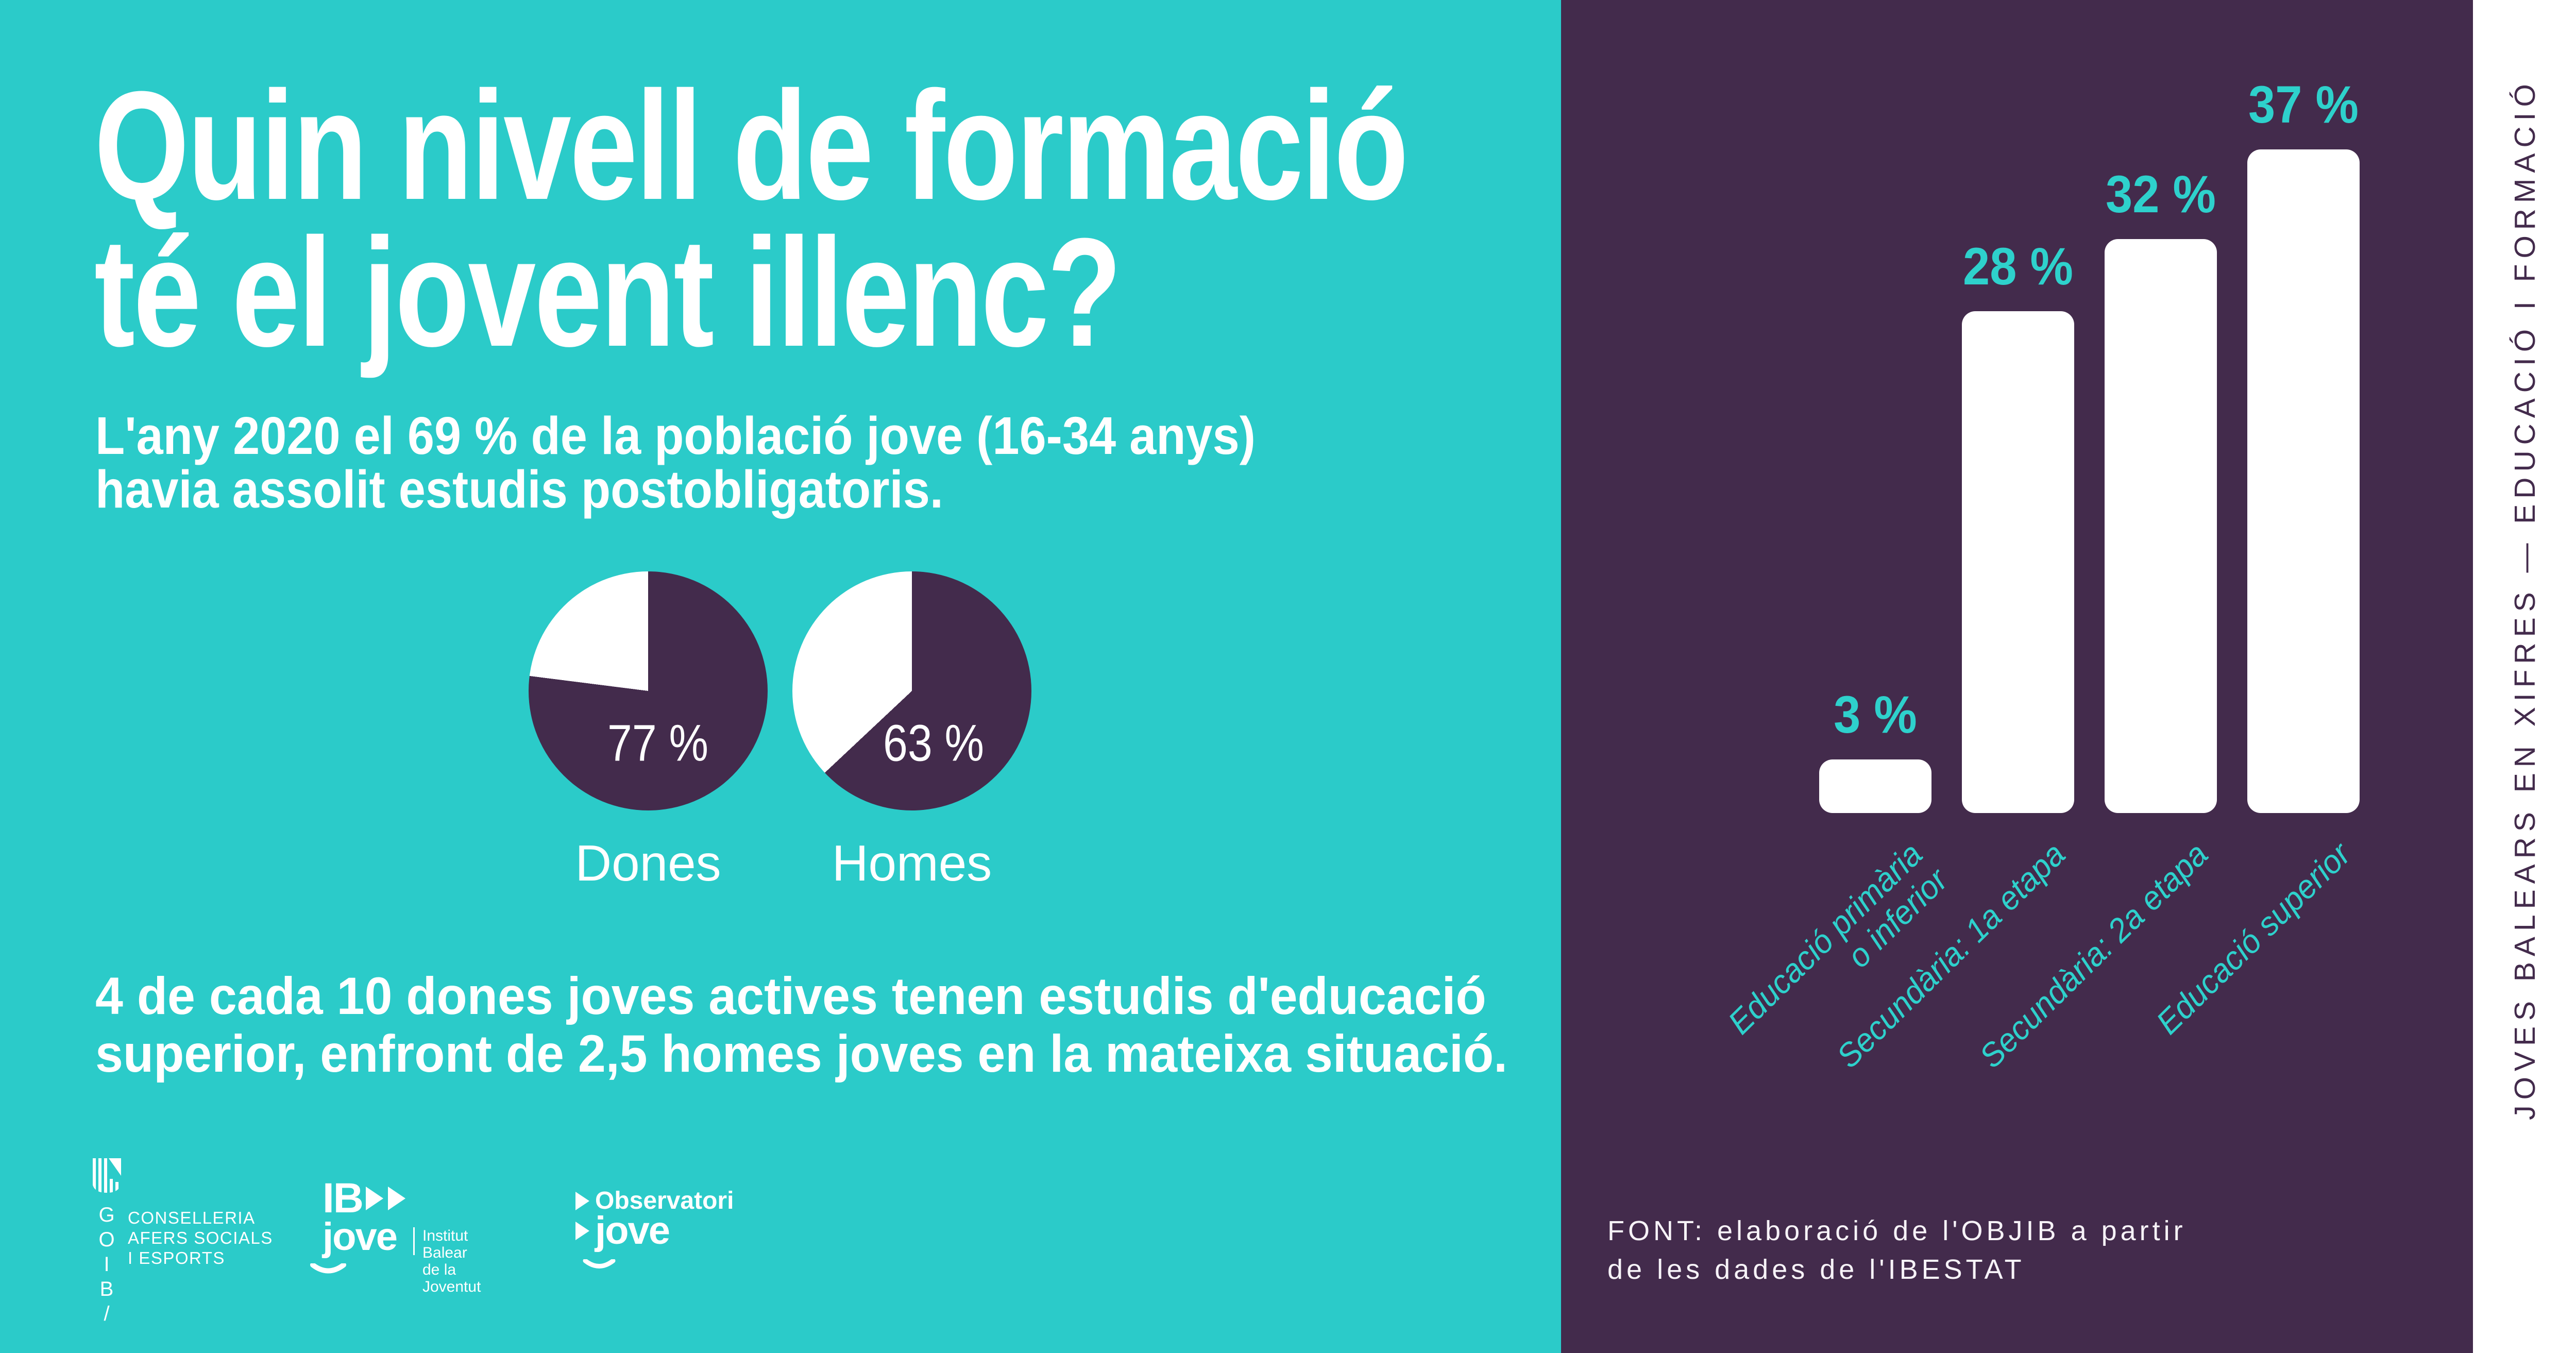  What do you see at coordinates (648, 863) in the screenshot?
I see `pie-category-label: Dones` at bounding box center [648, 863].